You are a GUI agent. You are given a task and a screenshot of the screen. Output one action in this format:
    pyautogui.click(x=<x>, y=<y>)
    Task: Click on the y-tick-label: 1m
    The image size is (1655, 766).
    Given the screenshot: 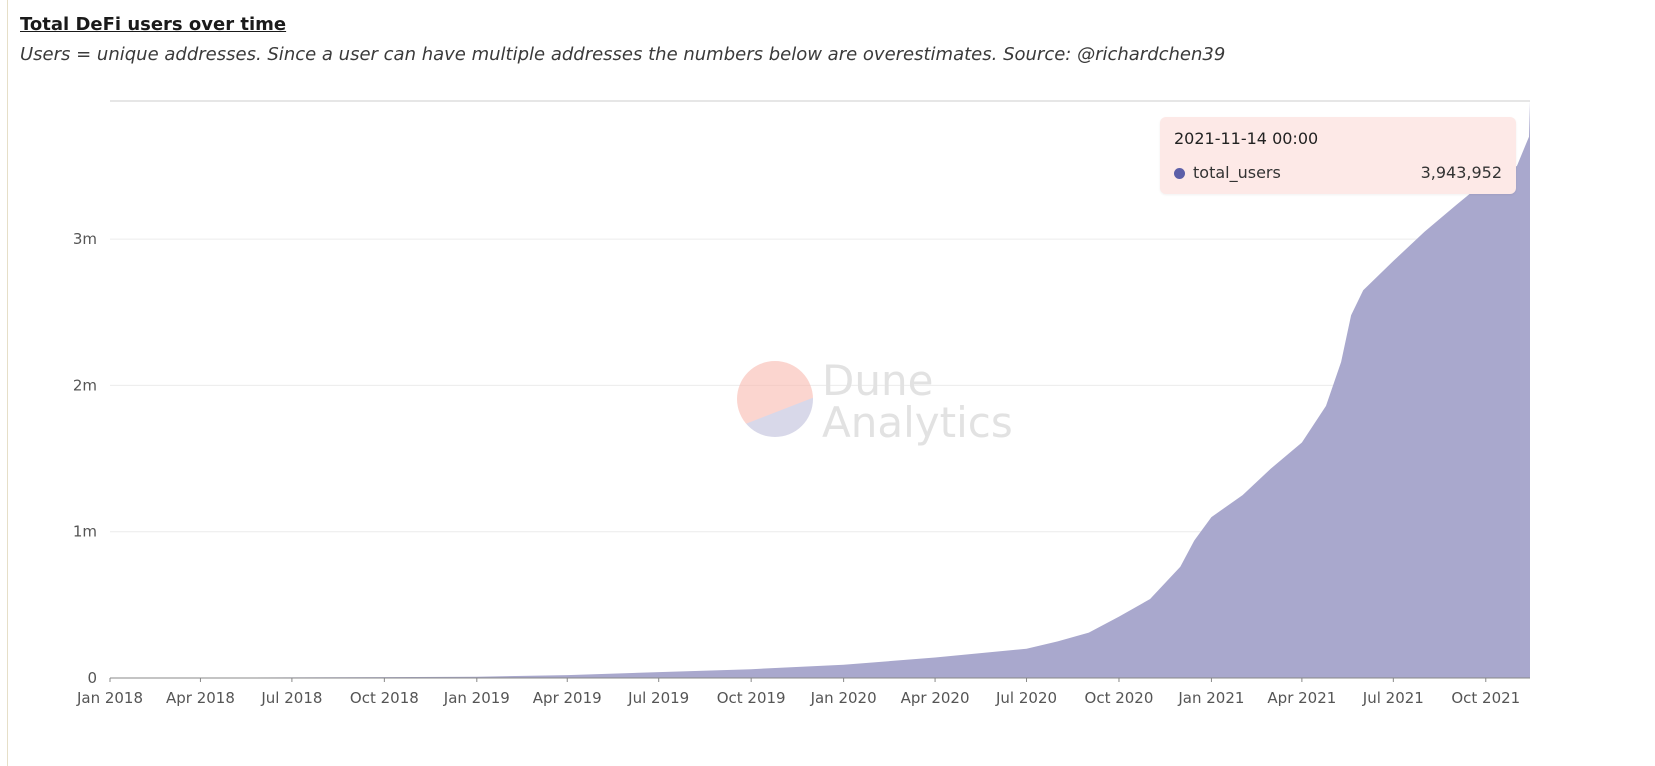 What is the action you would take?
    pyautogui.click(x=85, y=532)
    